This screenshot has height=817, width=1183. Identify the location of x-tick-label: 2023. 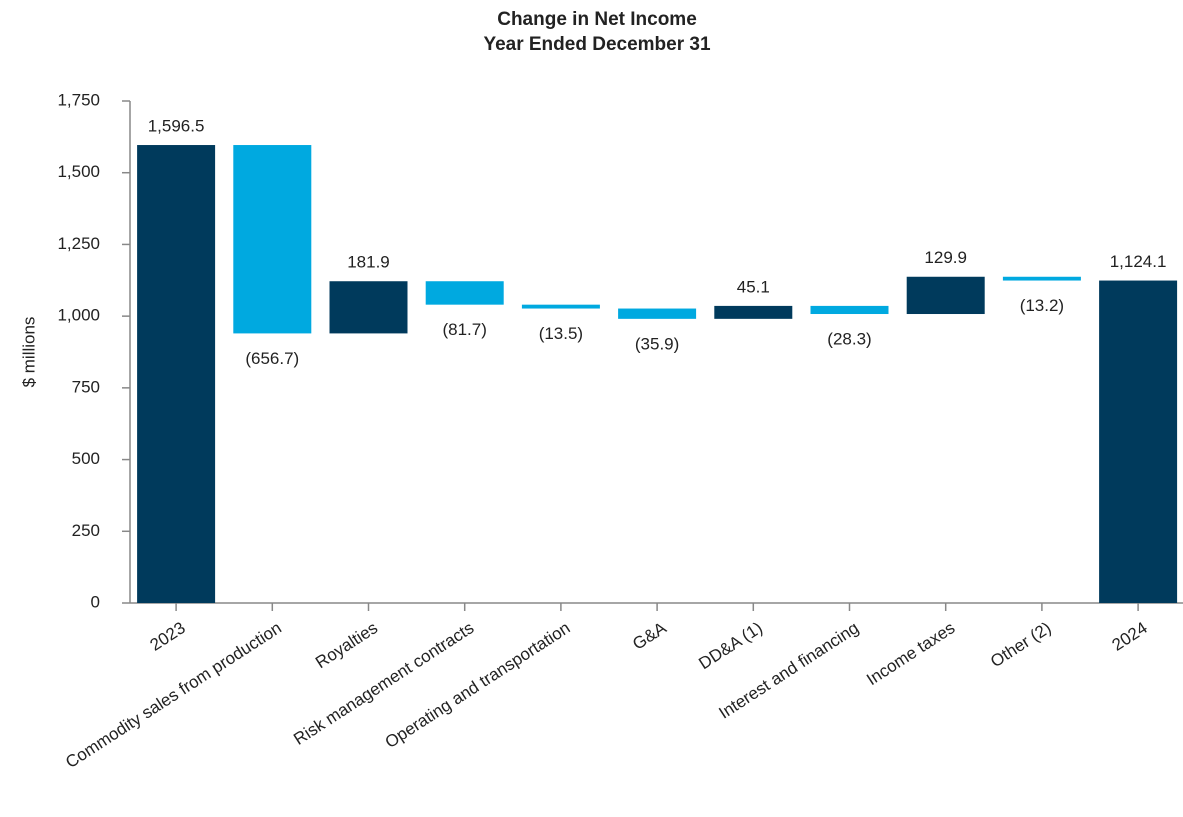
(168, 636).